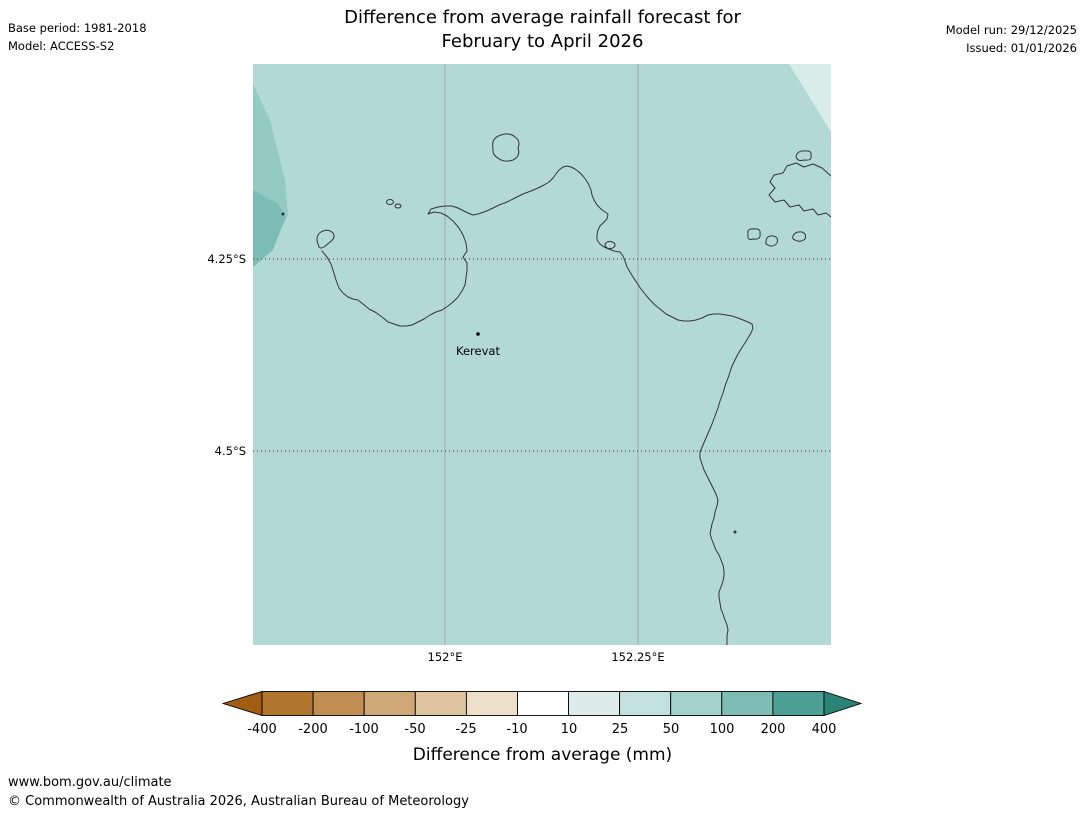  Describe the element at coordinates (638, 657) in the screenshot. I see `lon-label-152-25e: 152.25°E` at that location.